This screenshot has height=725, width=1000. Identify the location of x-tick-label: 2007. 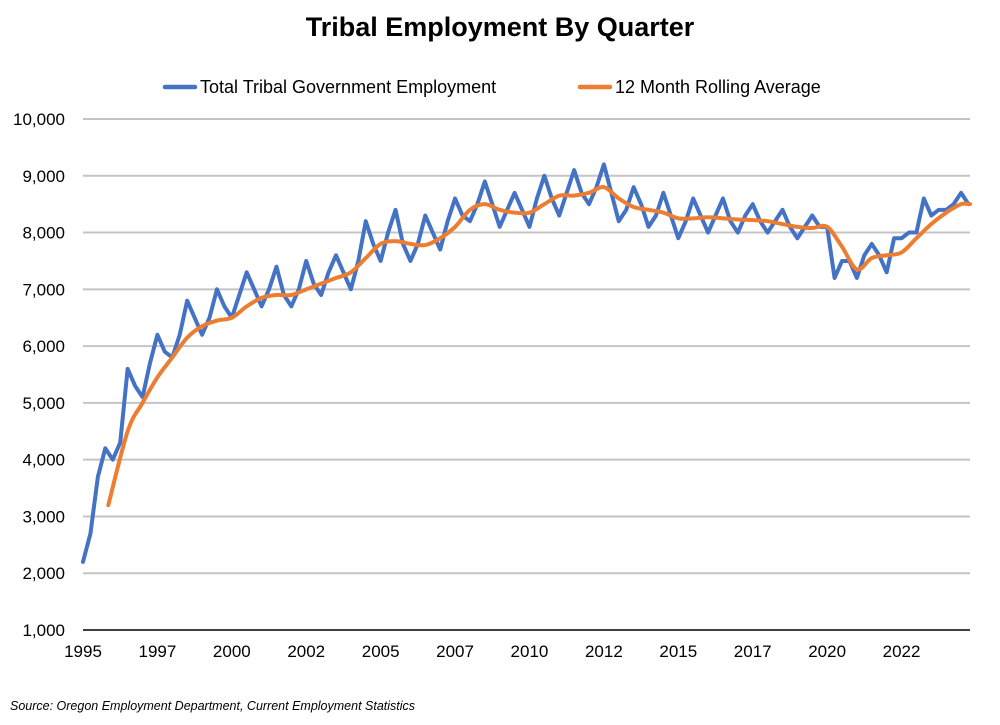
(455, 651).